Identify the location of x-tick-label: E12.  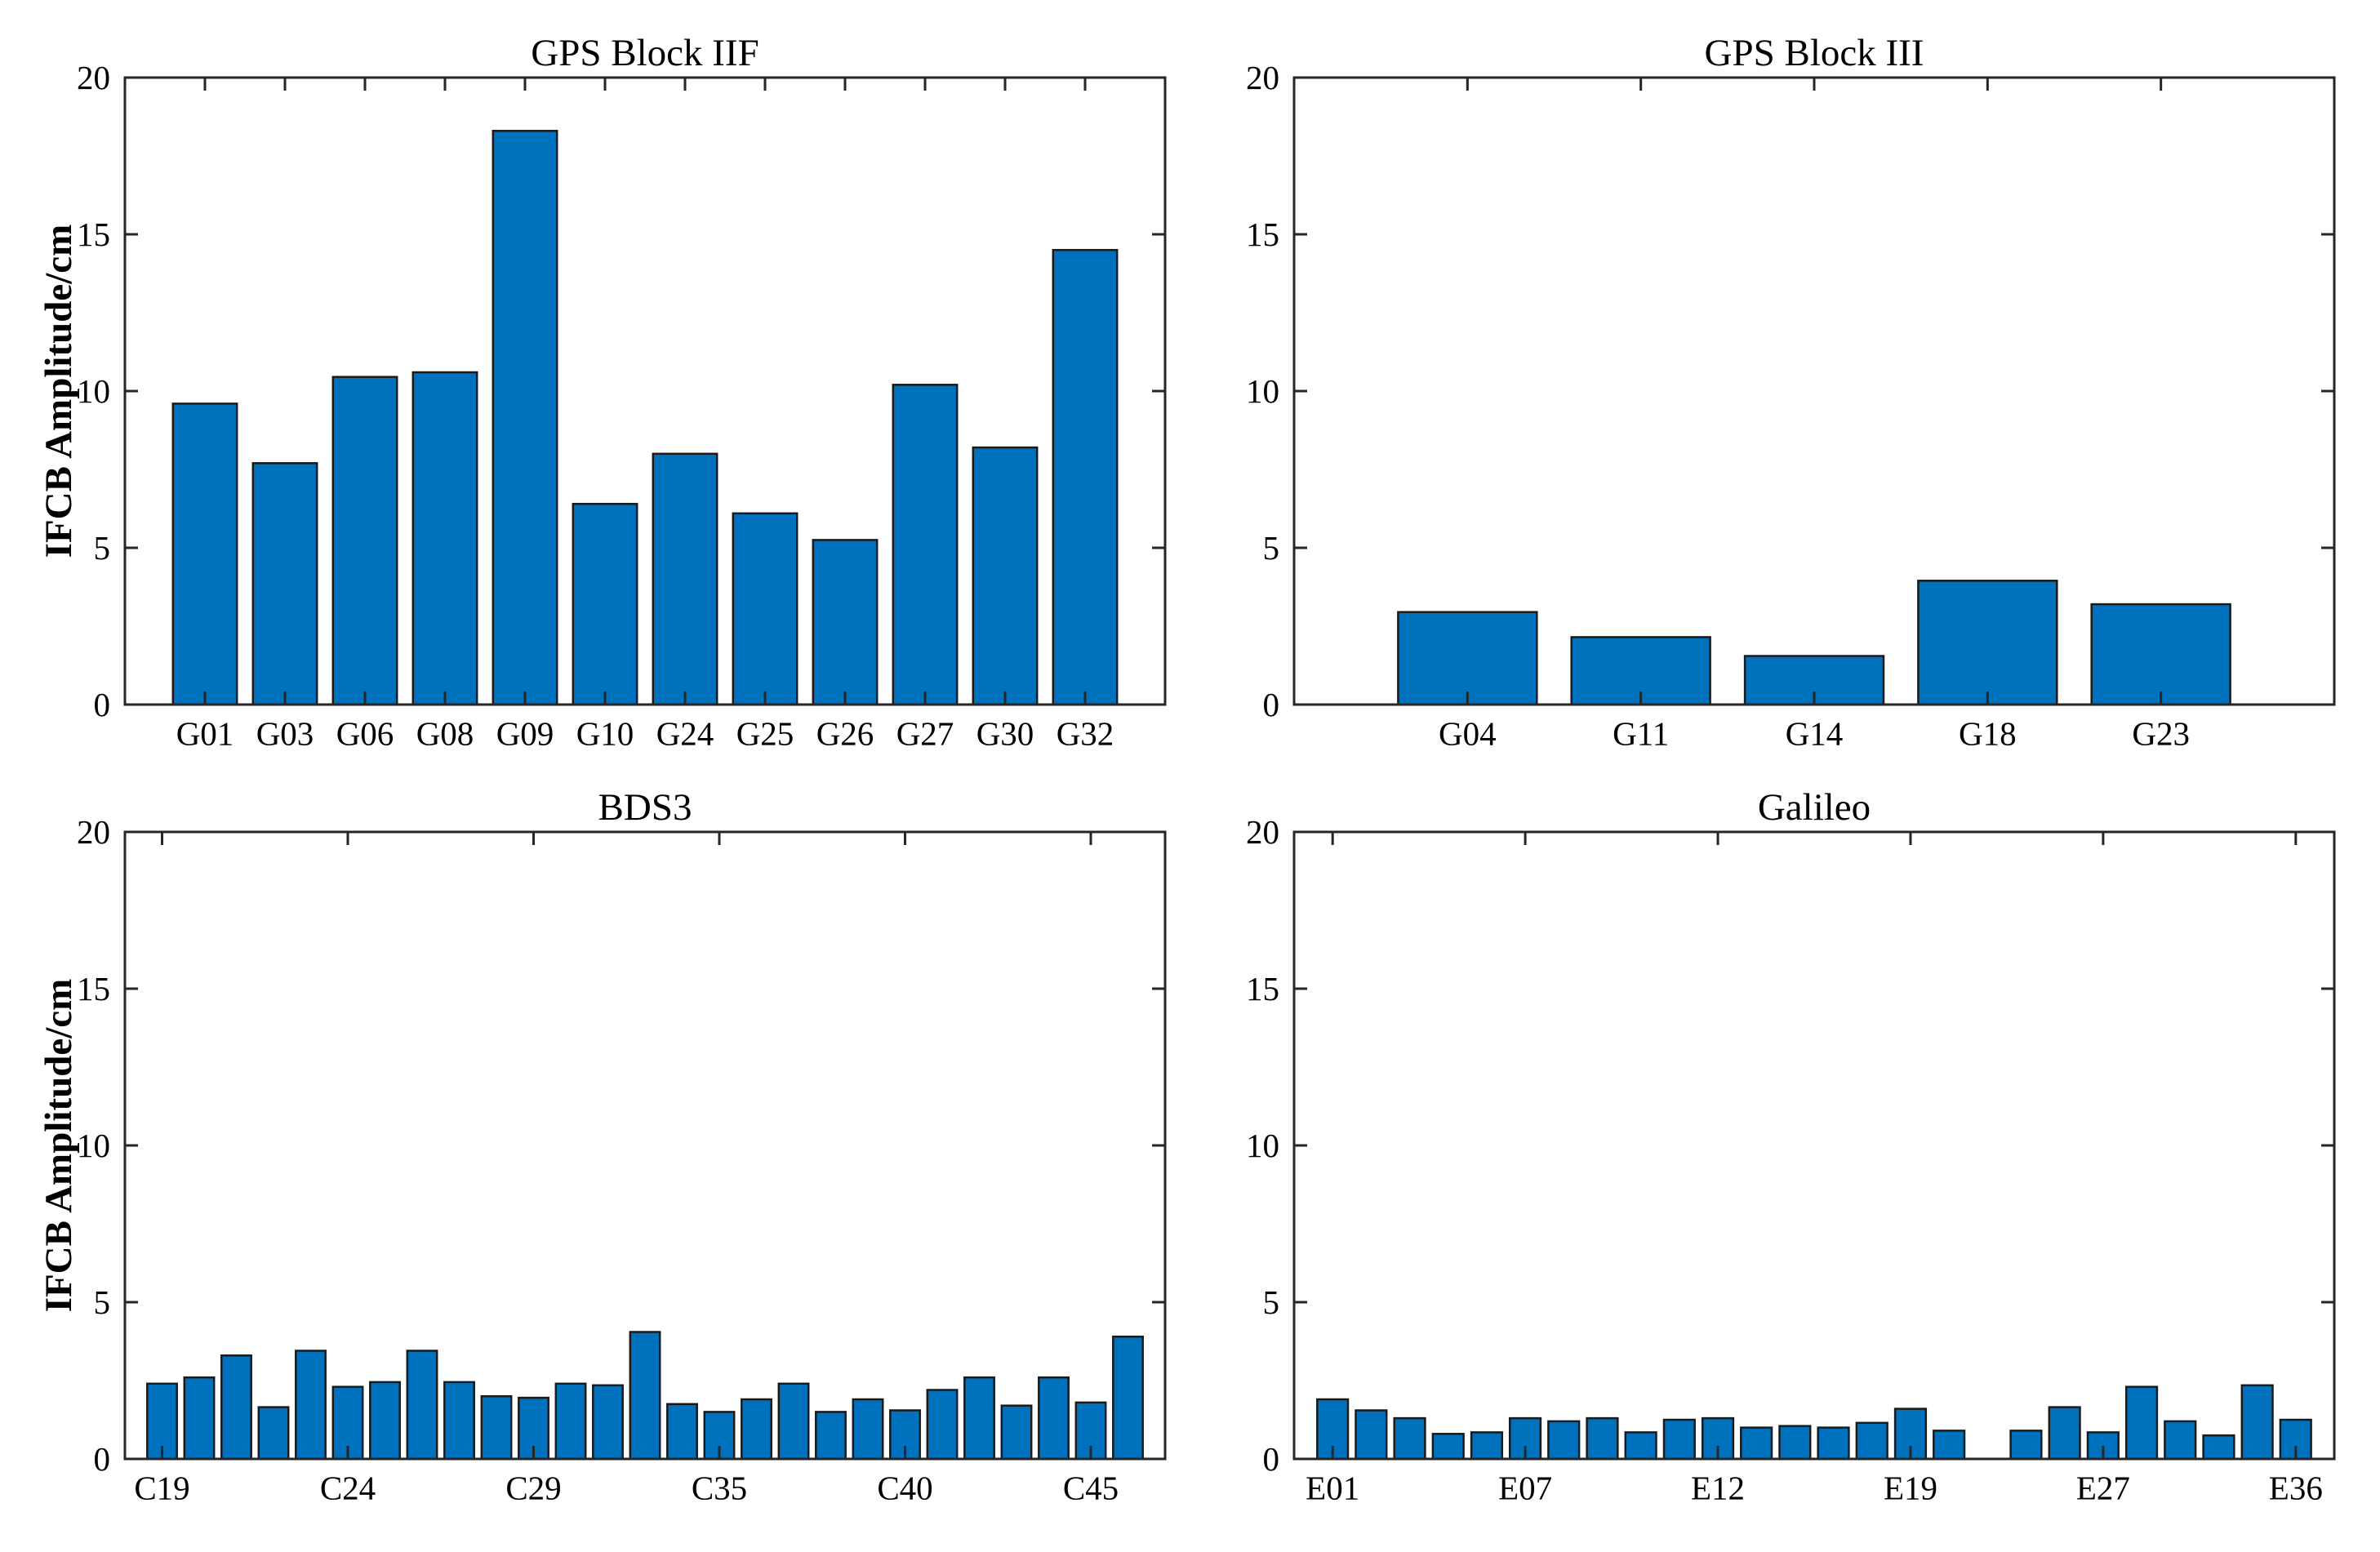
(1718, 1489).